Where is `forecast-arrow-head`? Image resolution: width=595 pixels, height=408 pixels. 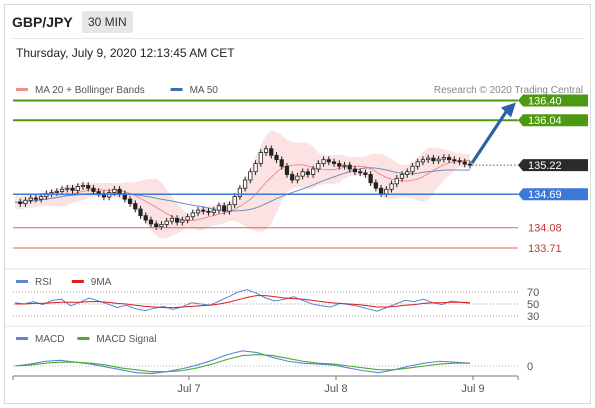 forecast-arrow-head is located at coordinates (508, 110).